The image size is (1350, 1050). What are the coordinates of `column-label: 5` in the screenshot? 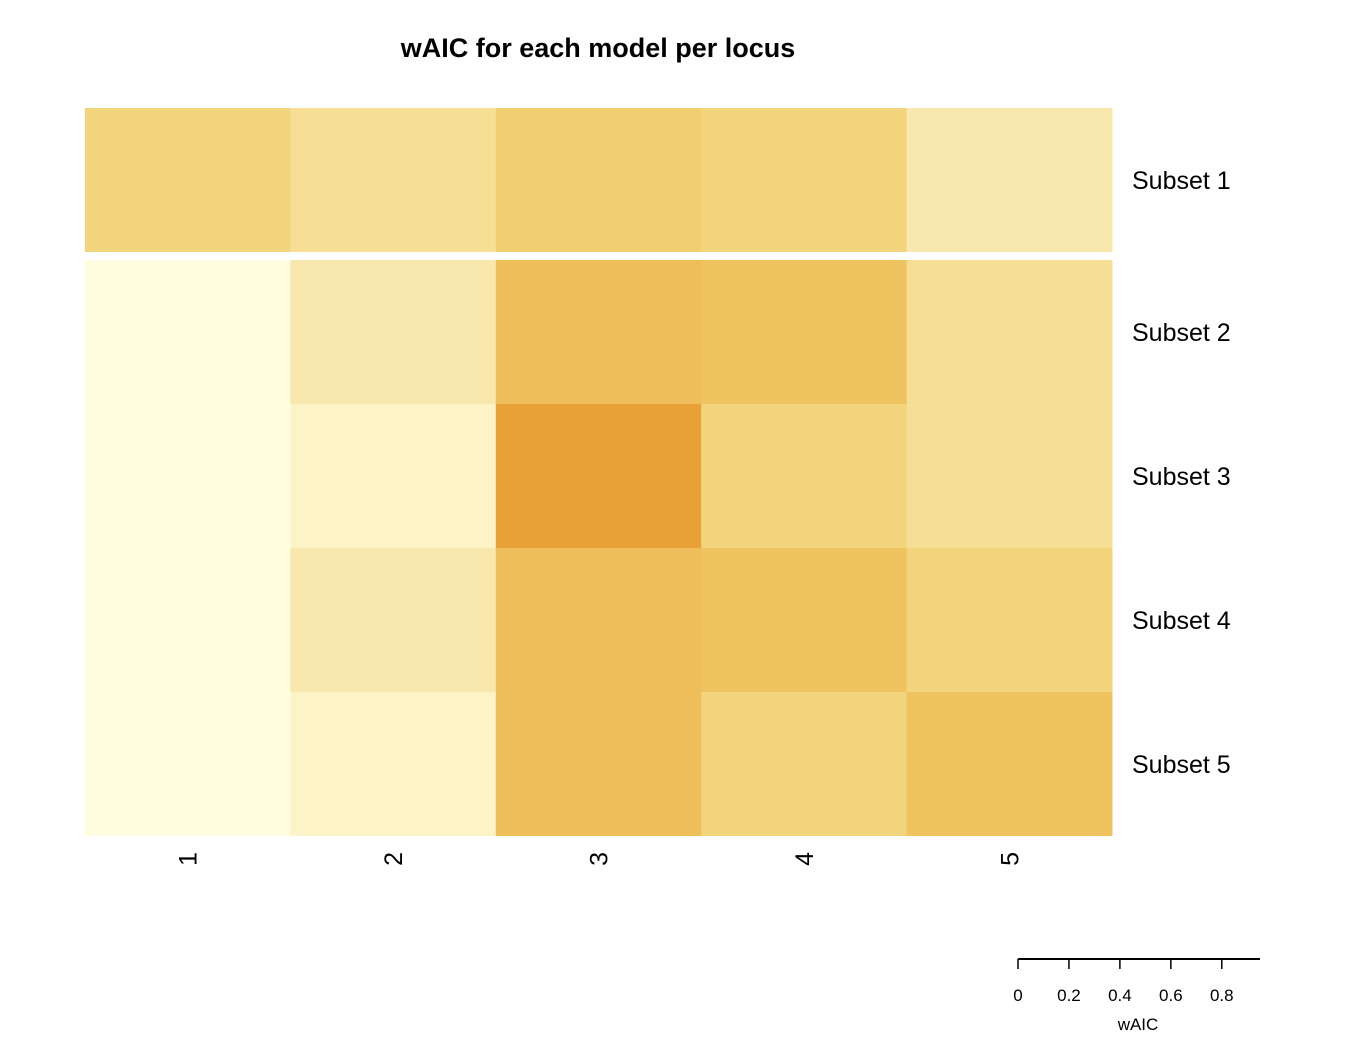 It's located at (1010, 859).